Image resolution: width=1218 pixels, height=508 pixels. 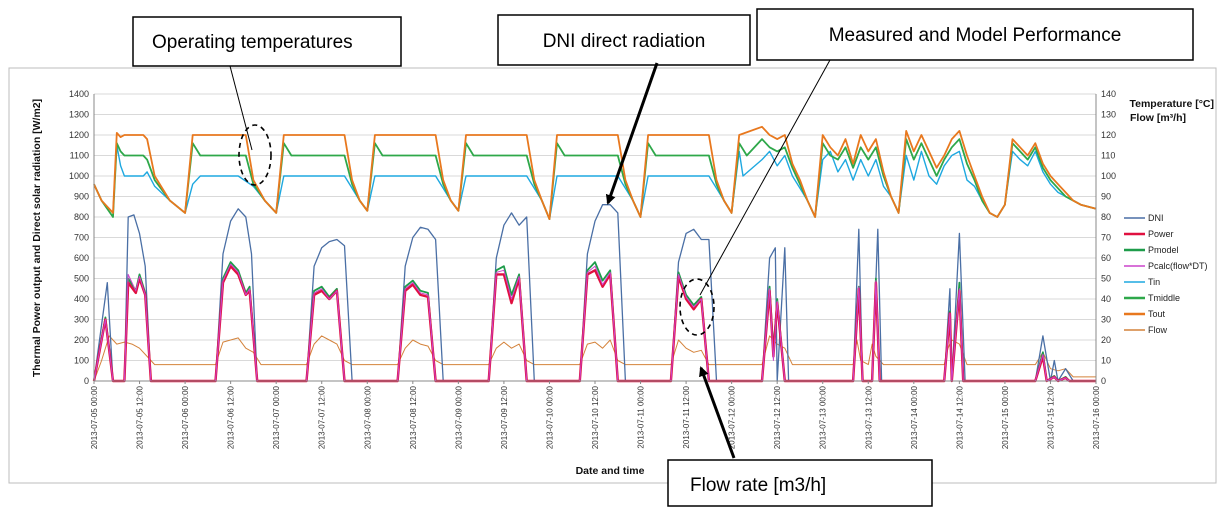 What do you see at coordinates (549, 417) in the screenshot?
I see `x-tick-label: 2013-07-10 00:00` at bounding box center [549, 417].